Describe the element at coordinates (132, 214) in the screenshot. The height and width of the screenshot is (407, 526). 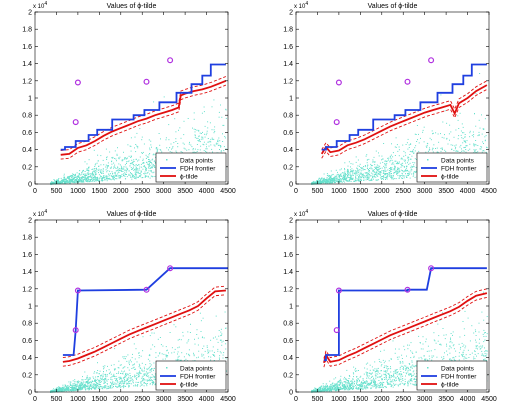
I see `chart-title: Values of ϕ-tilde` at that location.